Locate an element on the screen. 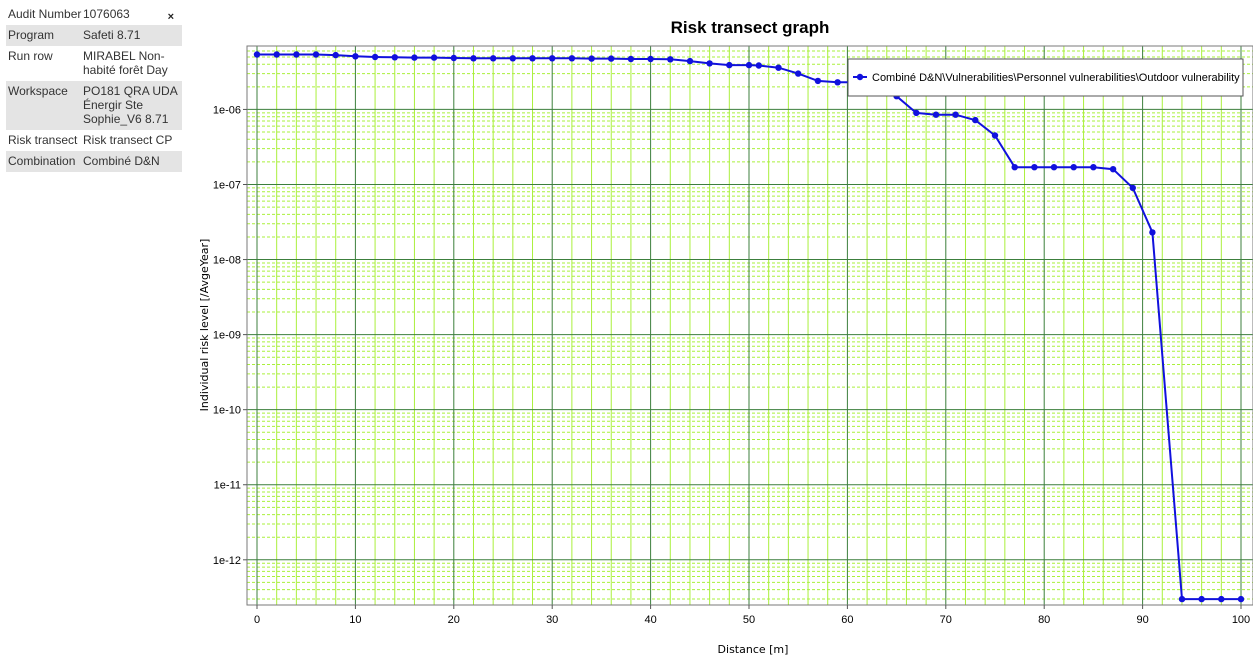 The width and height of the screenshot is (1253, 658). x-tick-label: 90 is located at coordinates (1142, 620).